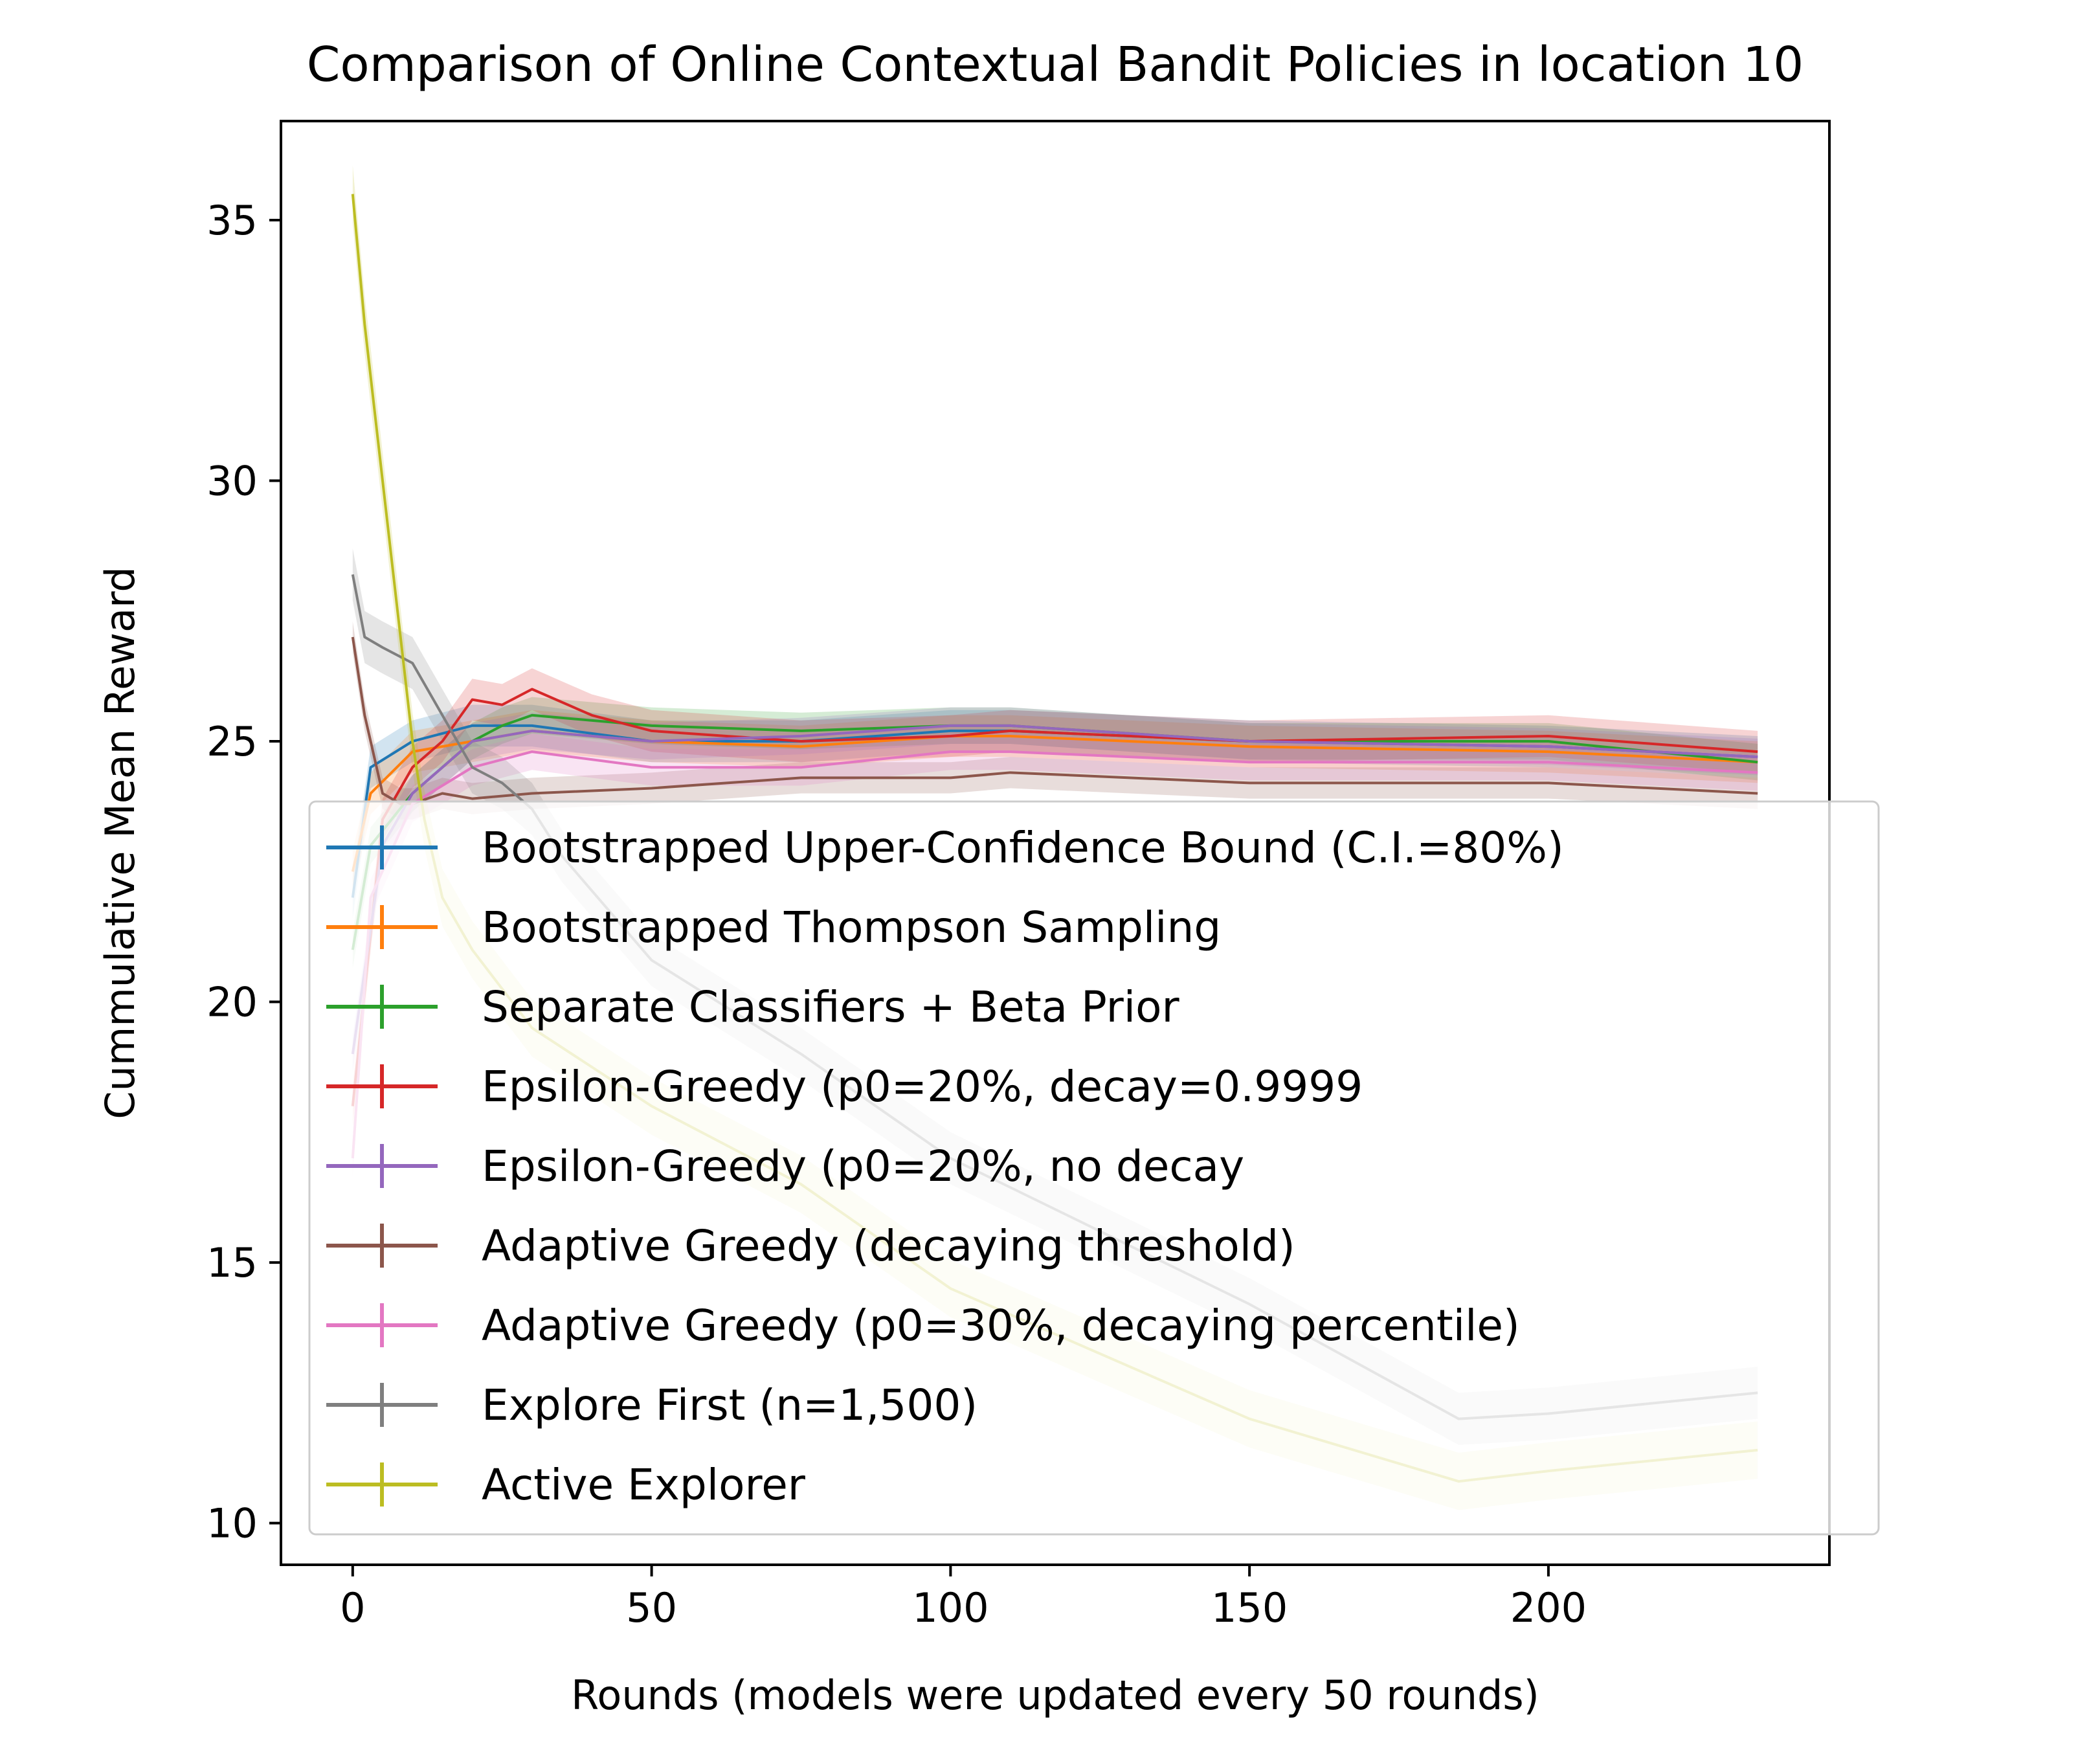 This screenshot has height=1759, width=2100. I want to click on y-axis-label: Cummulative Mean Reward, so click(120, 842).